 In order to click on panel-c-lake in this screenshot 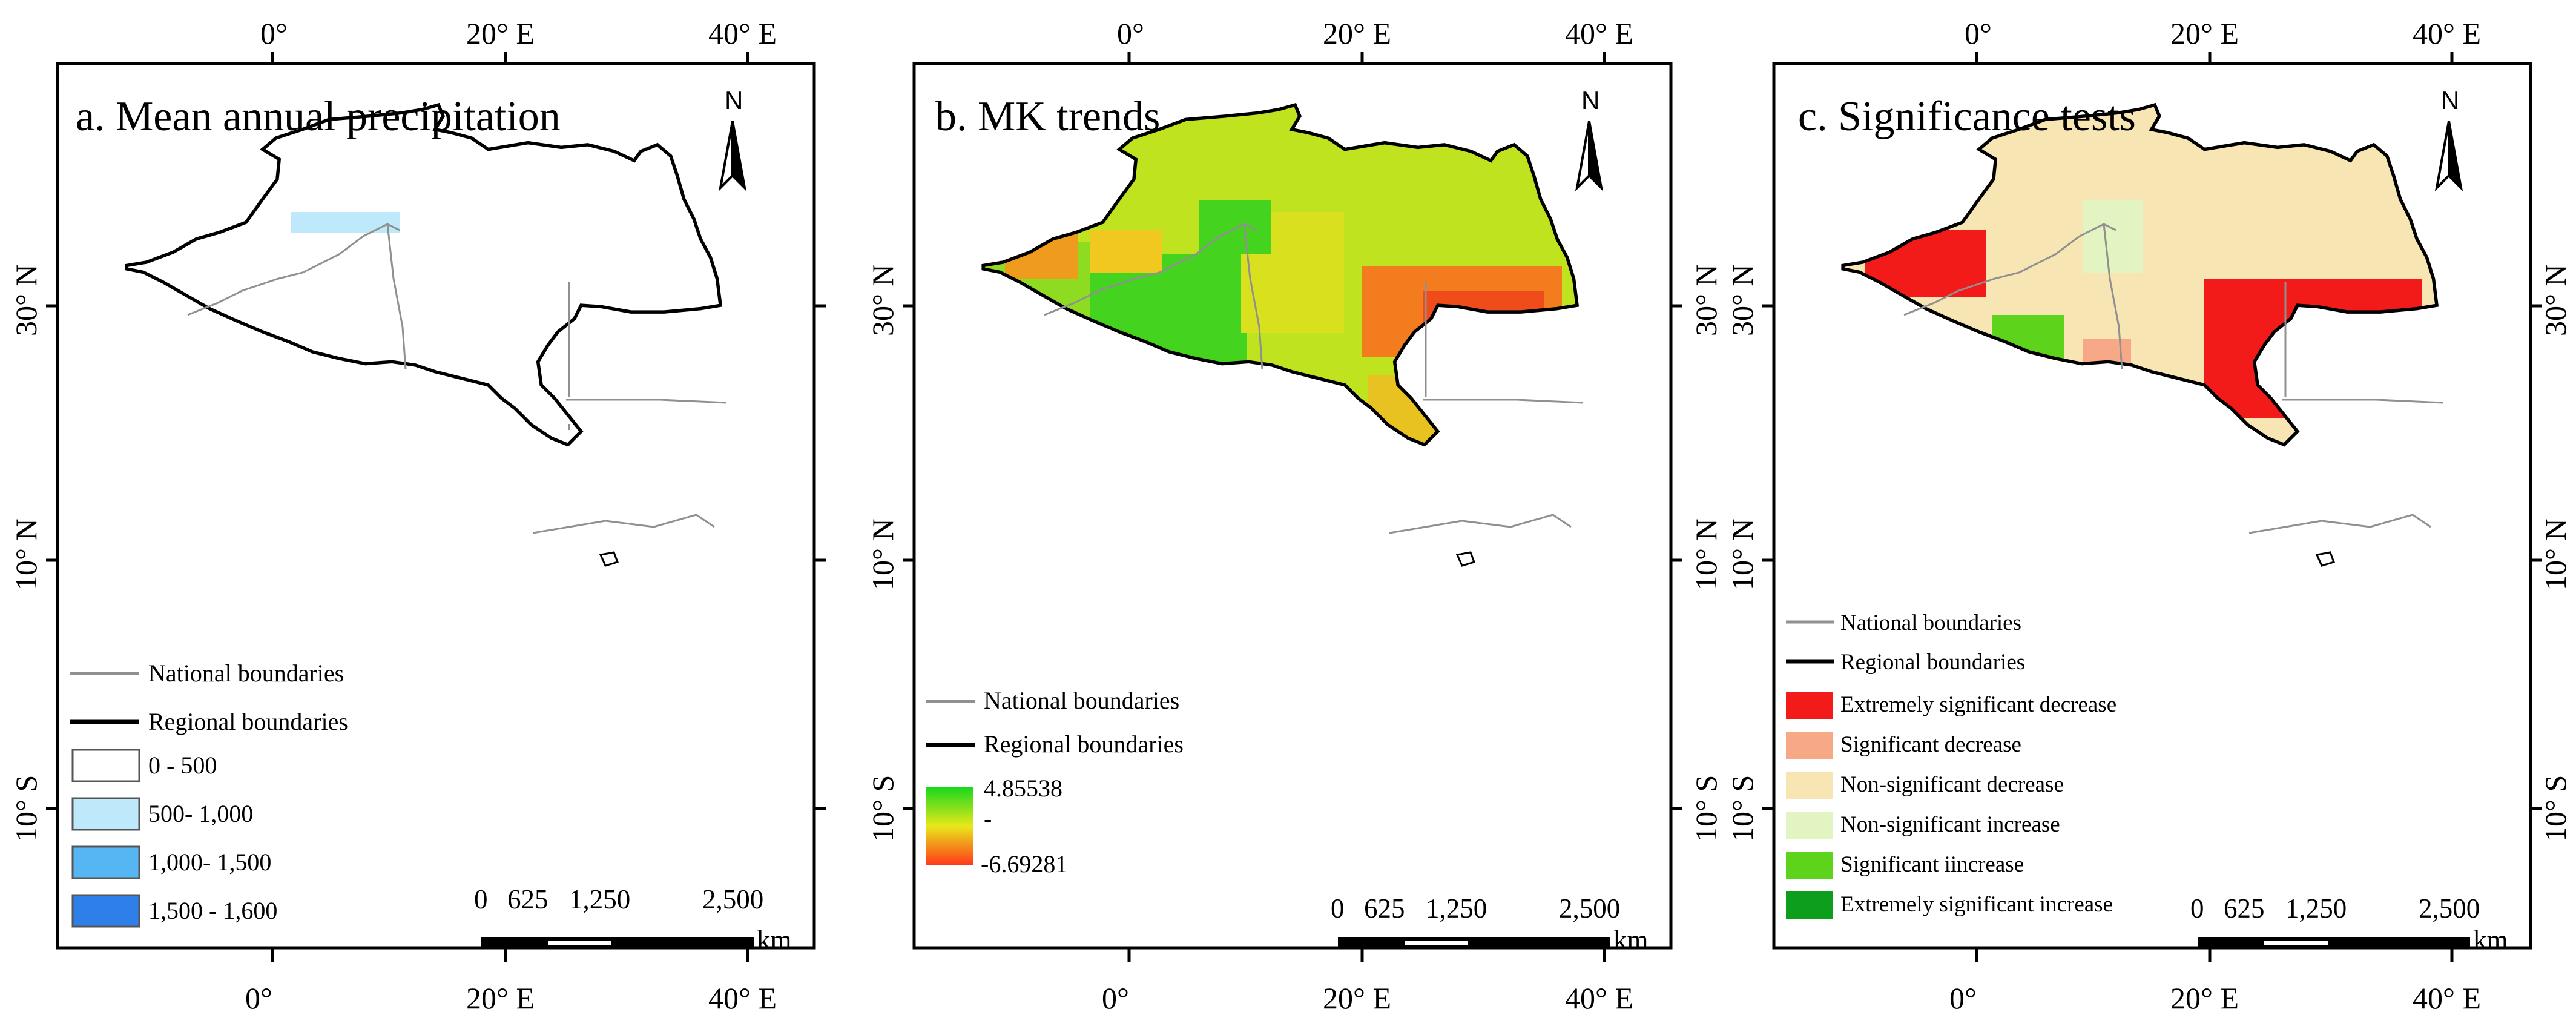, I will do `click(2325, 559)`.